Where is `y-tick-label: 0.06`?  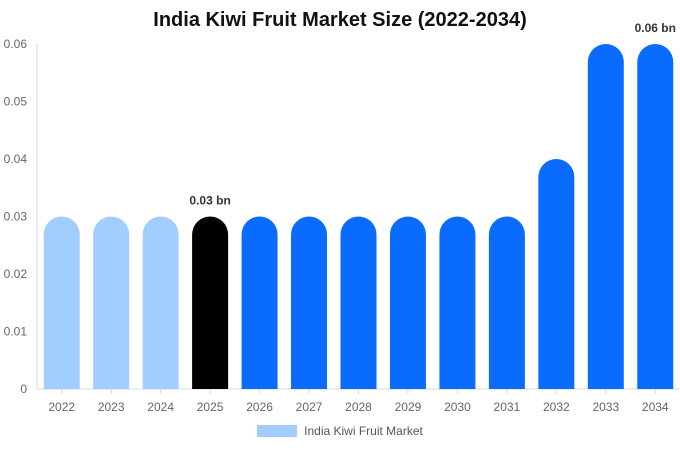 y-tick-label: 0.06 is located at coordinates (16, 44).